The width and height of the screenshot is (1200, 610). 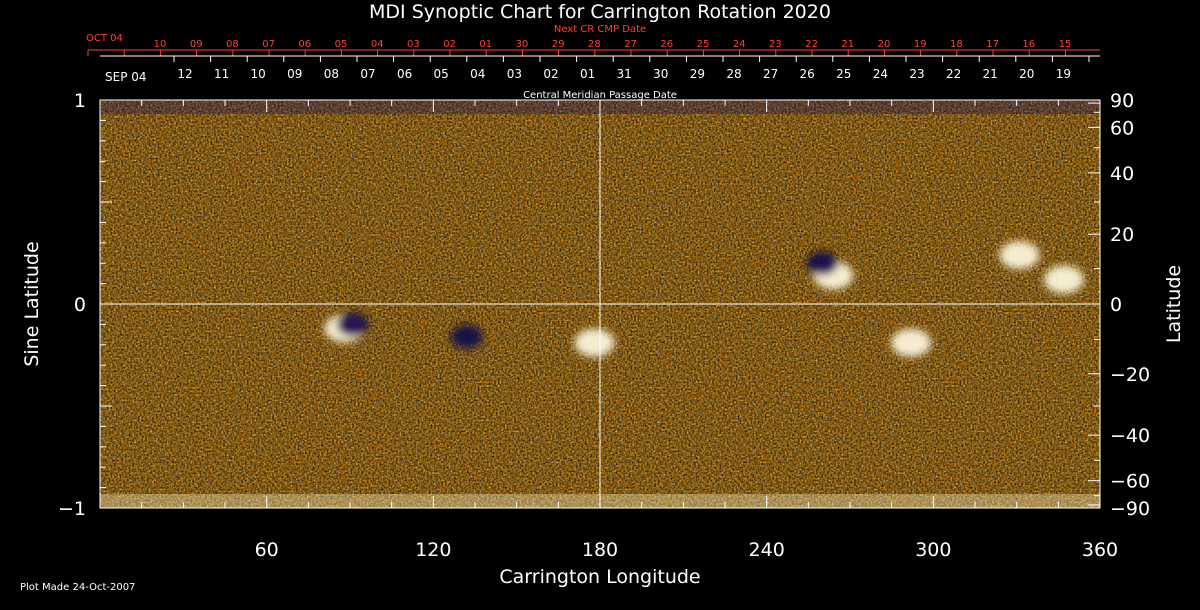 What do you see at coordinates (377, 44) in the screenshot?
I see `next-cr-date-label: 04` at bounding box center [377, 44].